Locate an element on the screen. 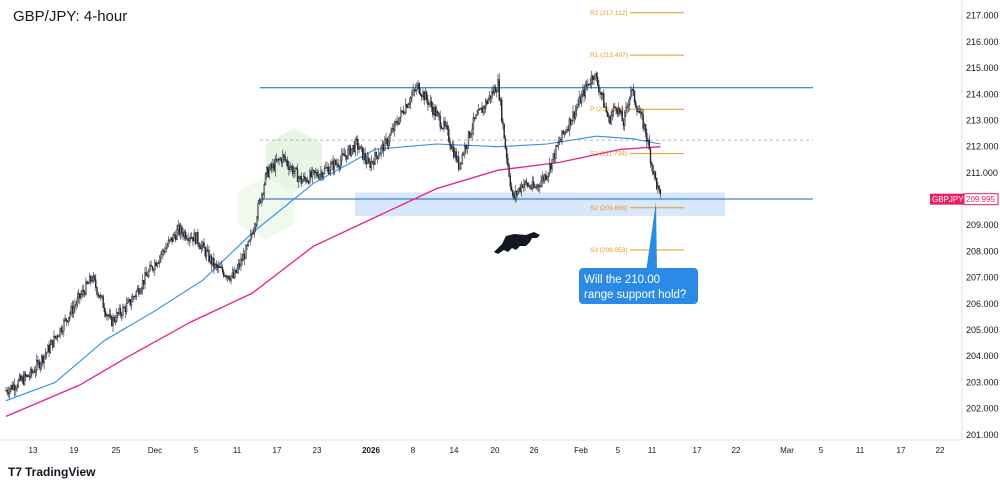 The image size is (1000, 480). annotation-line-1: Will the 210.00 is located at coordinates (622, 280).